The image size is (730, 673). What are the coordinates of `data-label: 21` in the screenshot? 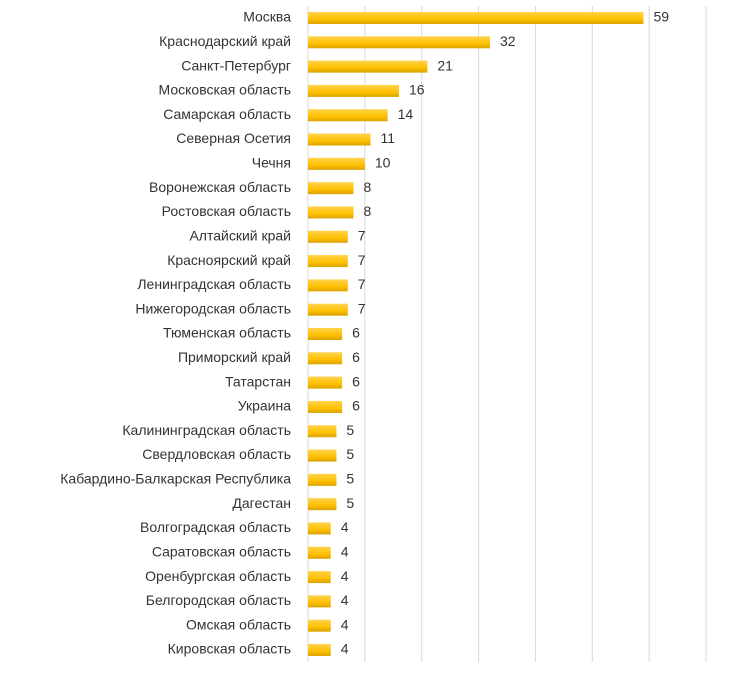 It's located at (445, 65).